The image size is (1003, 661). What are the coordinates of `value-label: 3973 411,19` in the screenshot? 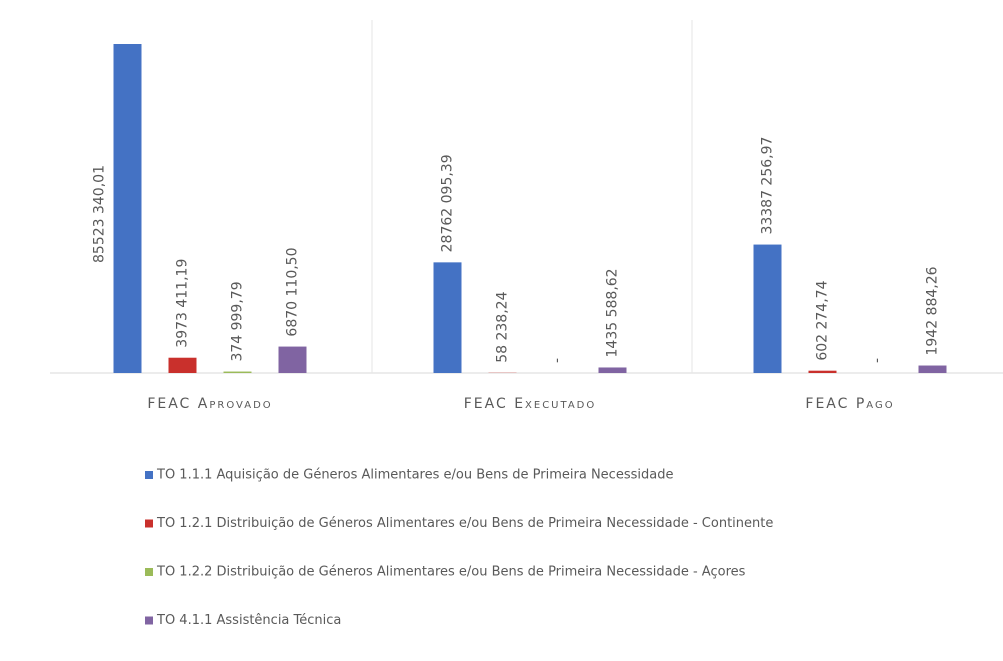 It's located at (183, 303).